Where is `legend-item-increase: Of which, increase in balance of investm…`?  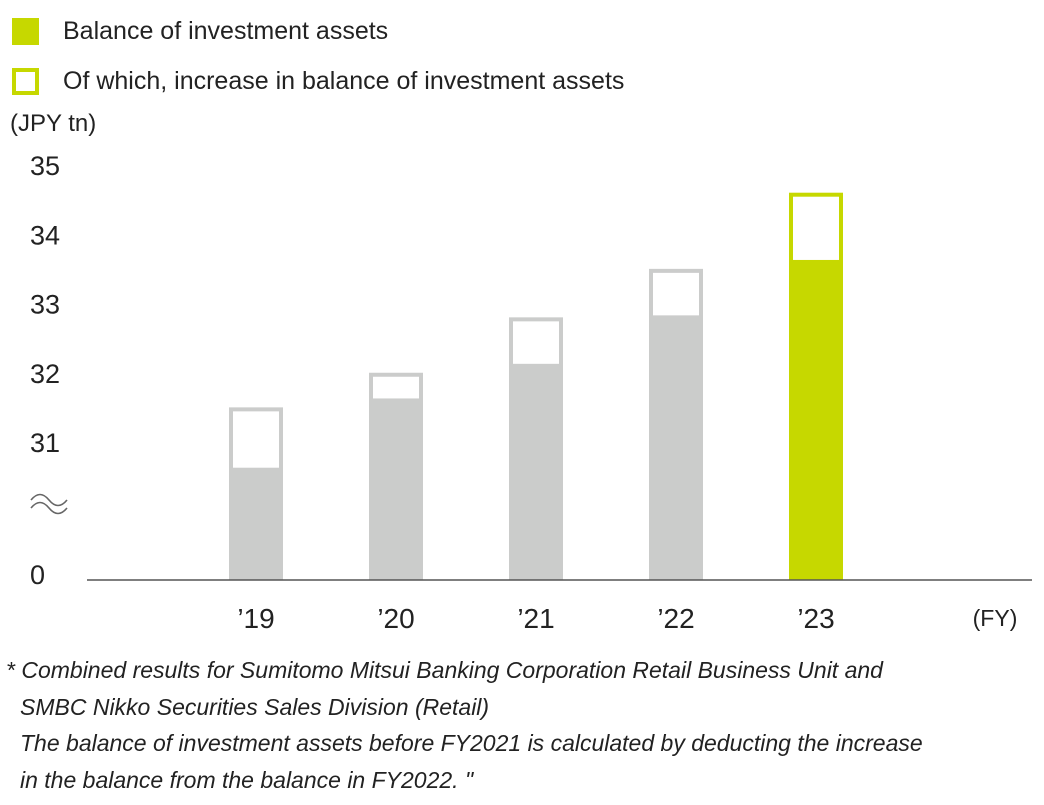 legend-item-increase: Of which, increase in balance of investm… is located at coordinates (318, 81).